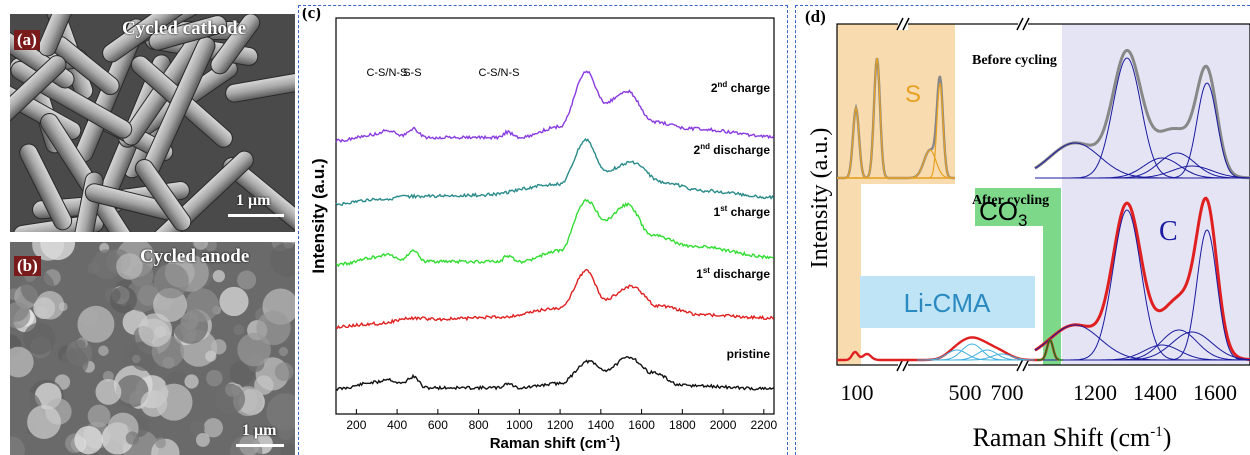 Image resolution: width=1250 pixels, height=455 pixels. What do you see at coordinates (253, 200) in the screenshot?
I see `scale-label-a: 1 μm` at bounding box center [253, 200].